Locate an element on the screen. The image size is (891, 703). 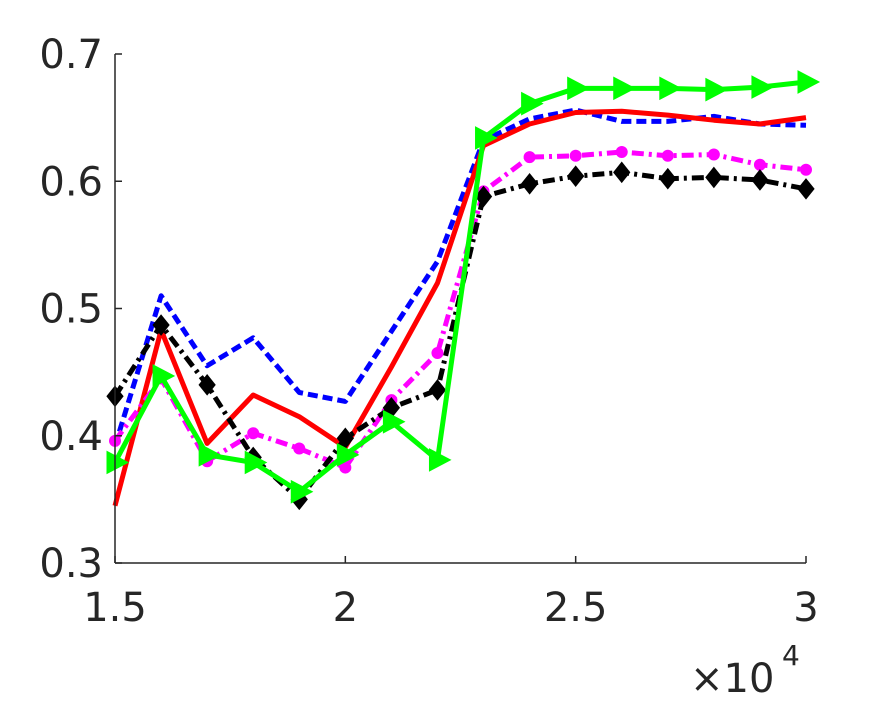
y-tick-label: 0.4 is located at coordinates (71, 437).